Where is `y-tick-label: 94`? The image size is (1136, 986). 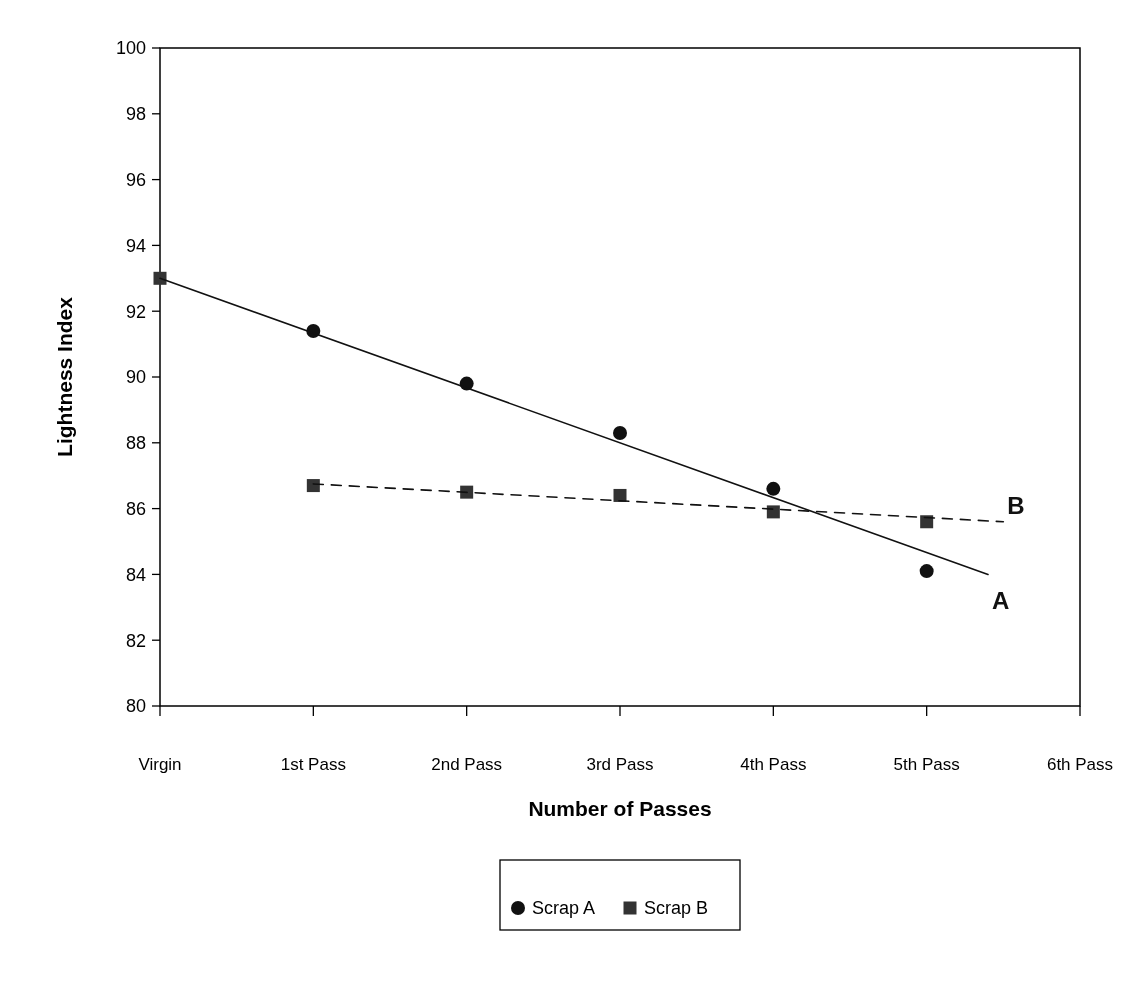
y-tick-label: 94 is located at coordinates (135, 245).